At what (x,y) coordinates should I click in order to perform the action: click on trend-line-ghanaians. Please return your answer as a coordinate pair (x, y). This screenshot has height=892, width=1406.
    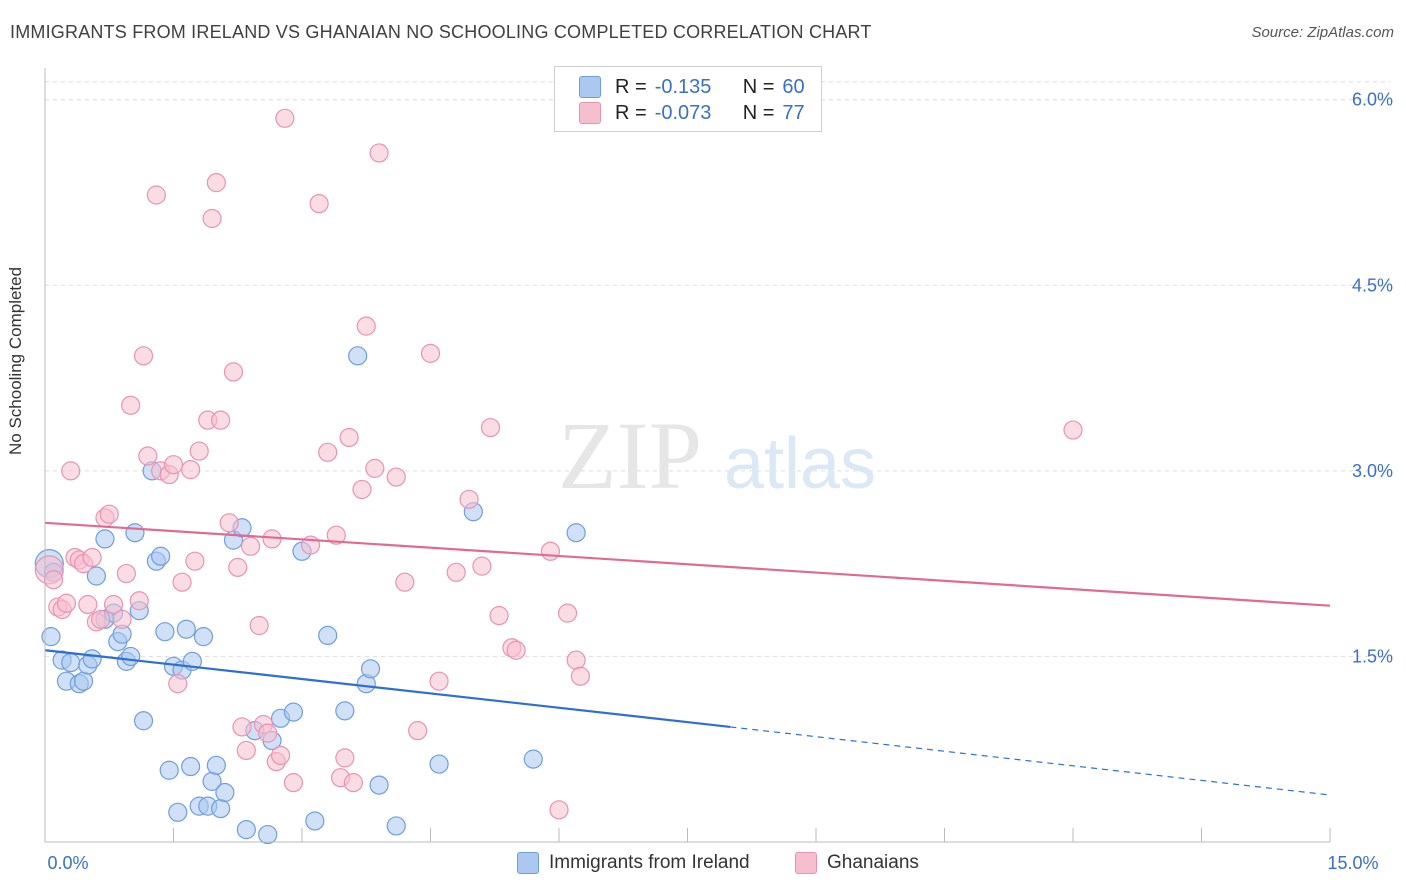
    Looking at the image, I should click on (687, 564).